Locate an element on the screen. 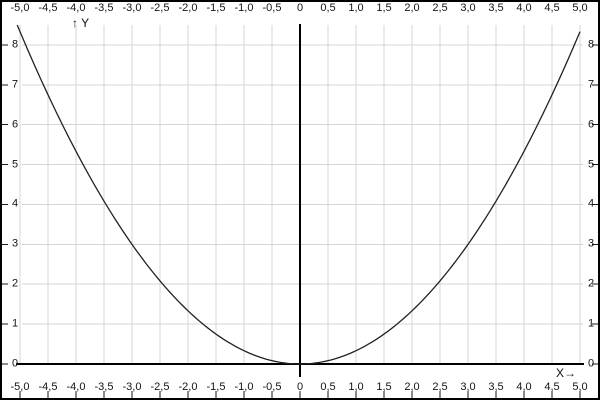 The image size is (600, 400). y-tick-label-left: 1 is located at coordinates (15, 323).